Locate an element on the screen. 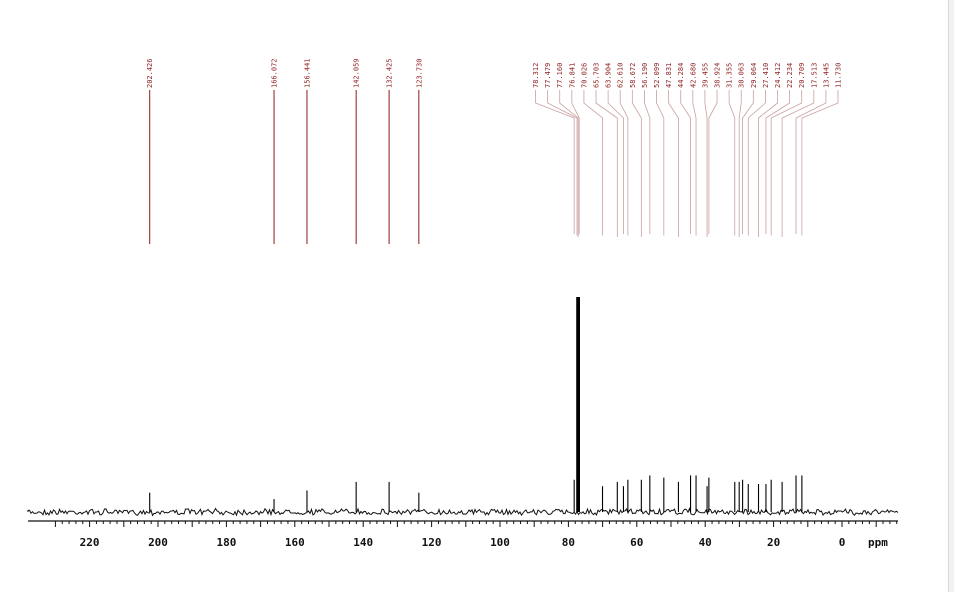  x-axis: ppm 220 200 180 160 140 120 100 80 60 40 20 0 is located at coordinates (463, 534).